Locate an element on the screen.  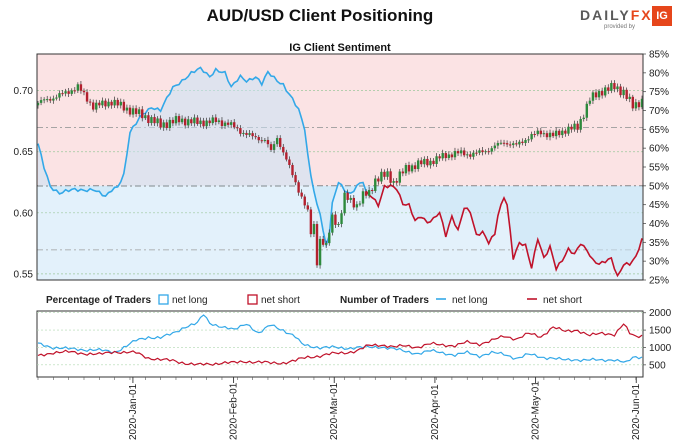
left-axis-tick-label: 0.55 is located at coordinates (24, 274).